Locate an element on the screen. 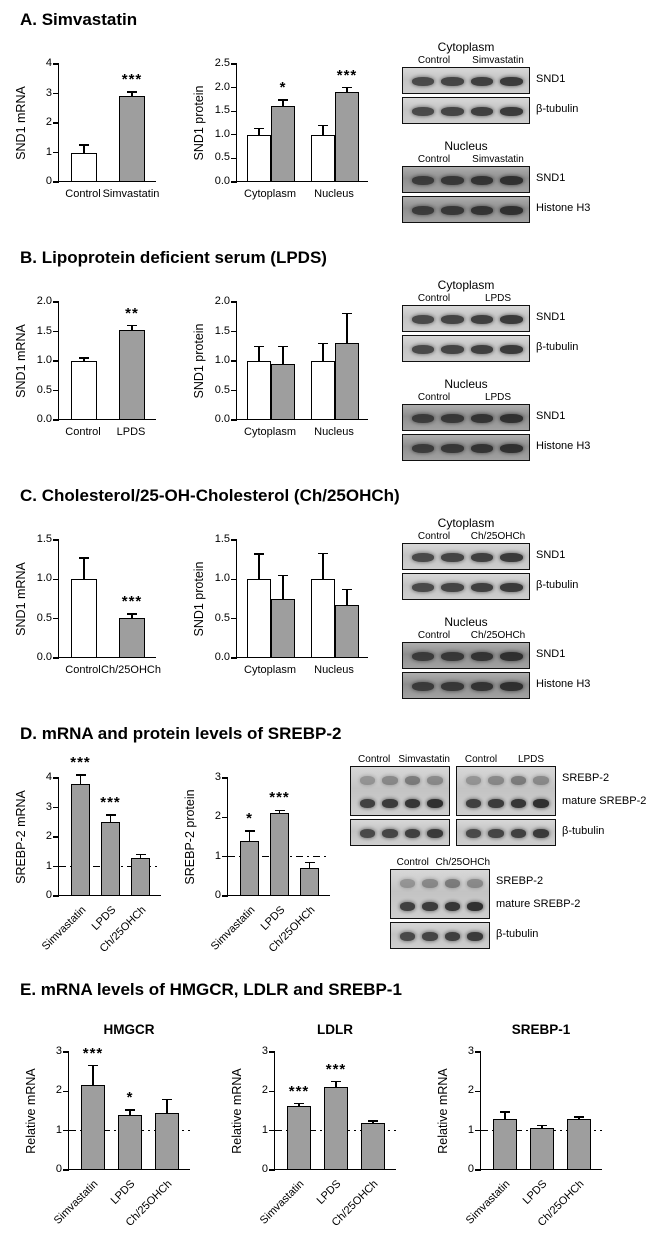 The image size is (650, 1260). blot-band-label: Histone H3 is located at coordinates (563, 446).